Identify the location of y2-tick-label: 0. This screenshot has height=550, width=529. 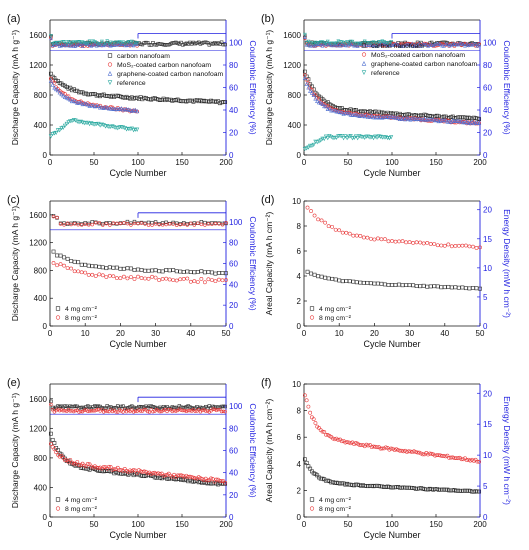
(485, 326).